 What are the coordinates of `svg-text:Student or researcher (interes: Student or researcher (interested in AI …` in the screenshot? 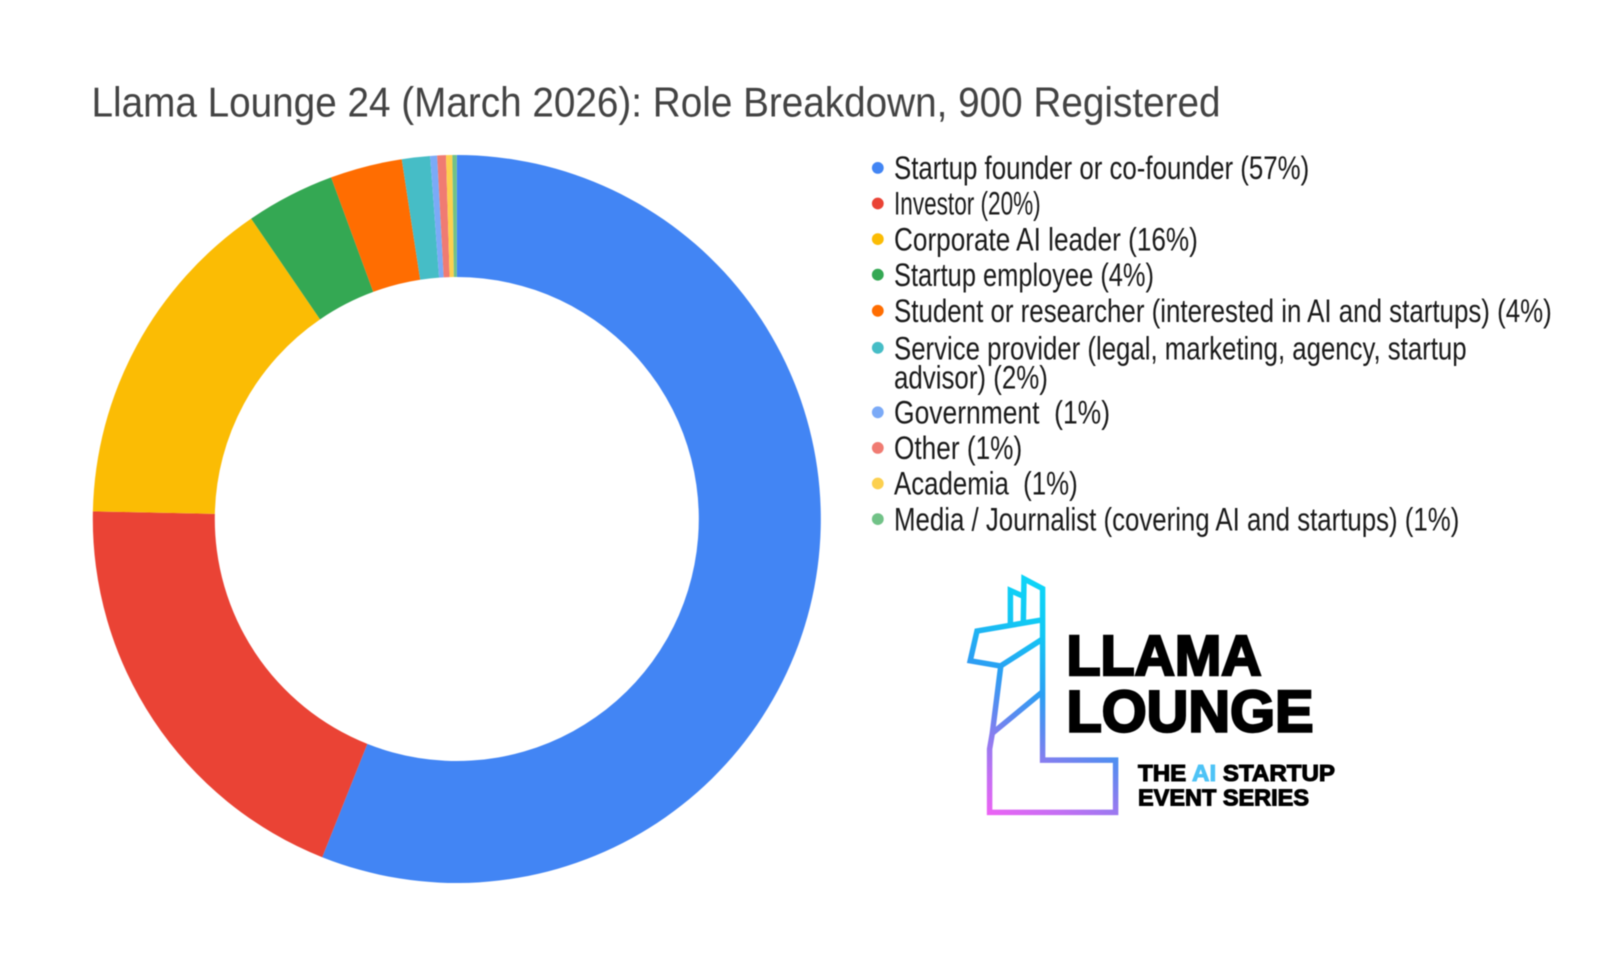 It's located at (1223, 310).